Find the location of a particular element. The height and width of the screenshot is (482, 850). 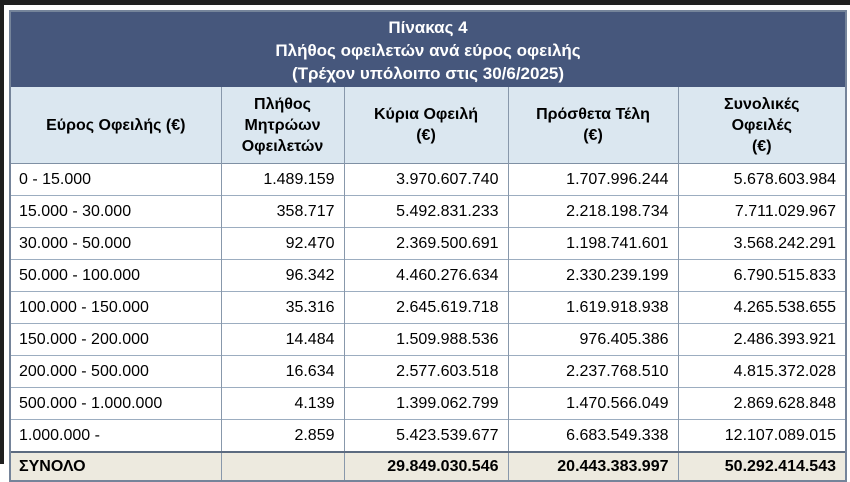

row-value-cell: 5.492.831.233 is located at coordinates (425, 211).